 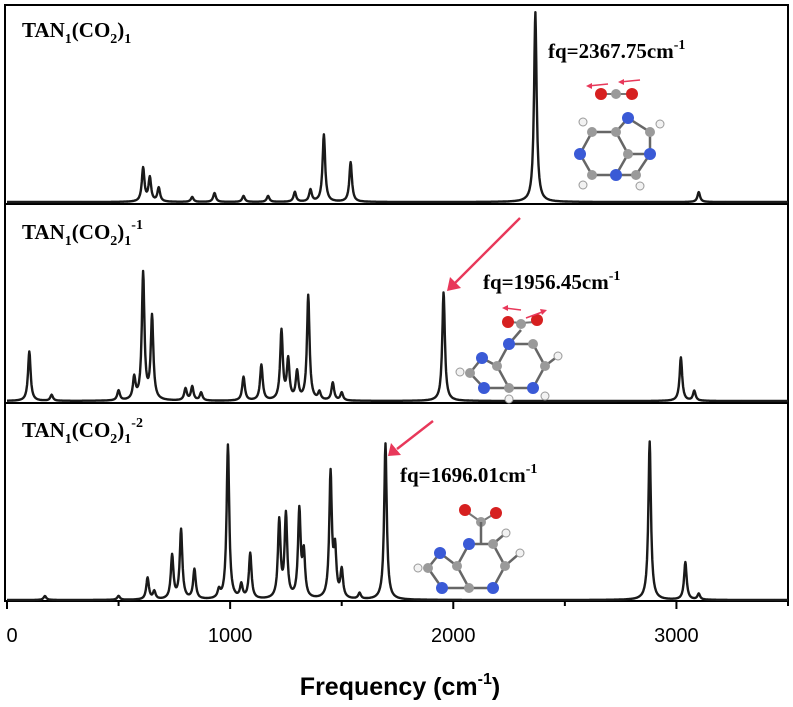 I want to click on panel-3-frequency-annotation: fq=1696.01cm-1, so click(x=468, y=474).